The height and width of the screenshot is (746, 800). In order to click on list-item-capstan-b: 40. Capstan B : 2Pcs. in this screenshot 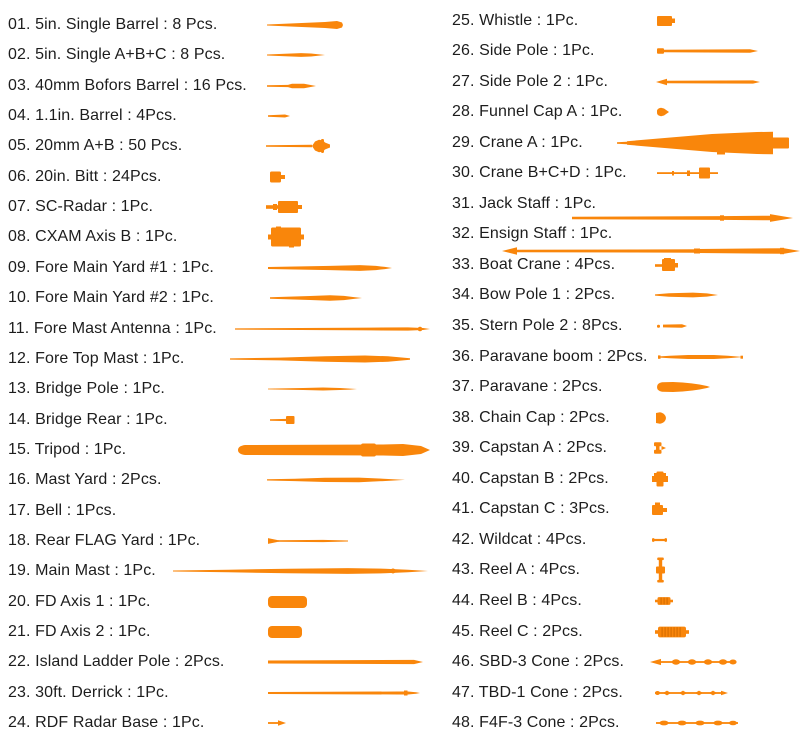, I will do `click(400, 479)`.